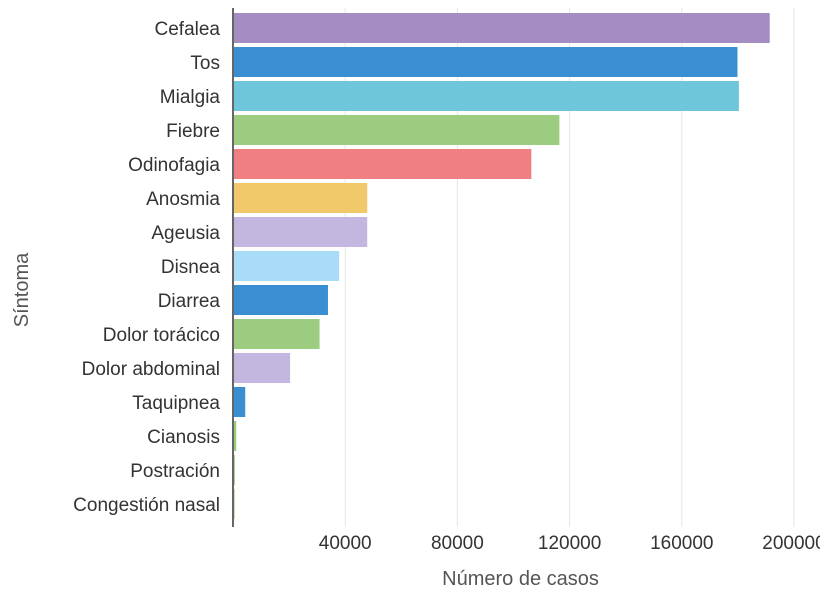 The image size is (820, 590). What do you see at coordinates (191, 267) in the screenshot?
I see `category-label: Disnea` at bounding box center [191, 267].